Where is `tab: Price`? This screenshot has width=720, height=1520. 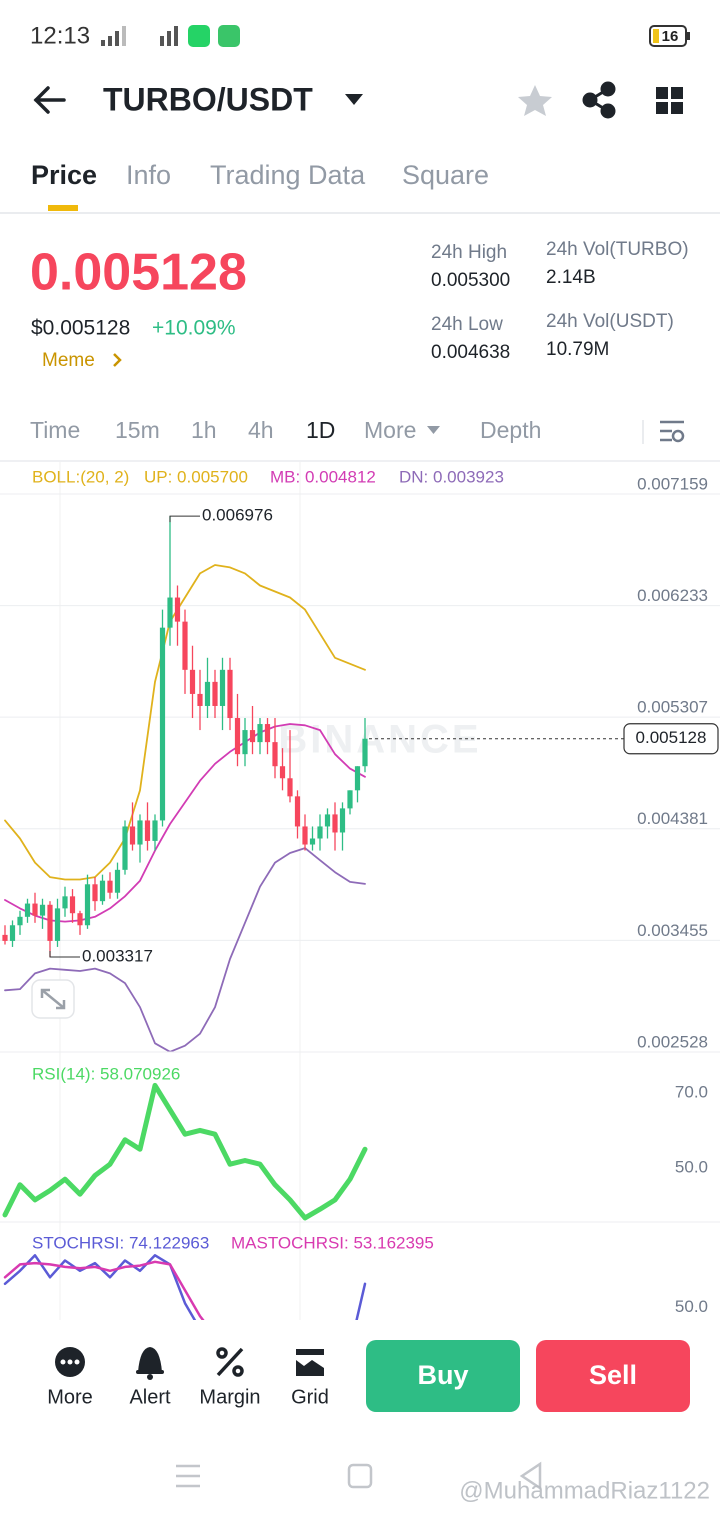 tab: Price is located at coordinates (64, 175).